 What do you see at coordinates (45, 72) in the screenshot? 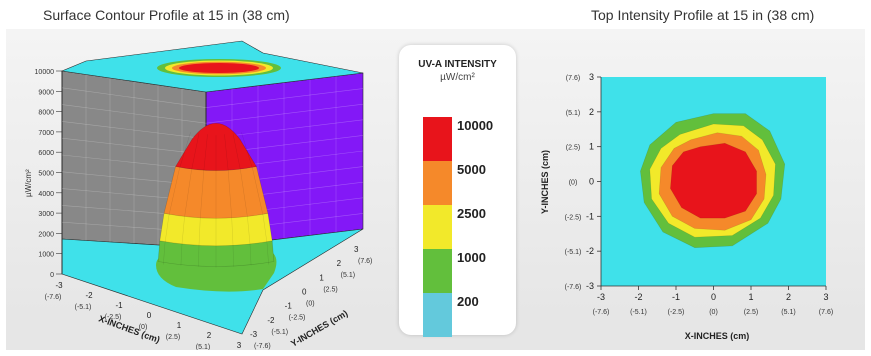
I see `z-tick-label: 10000` at bounding box center [45, 72].